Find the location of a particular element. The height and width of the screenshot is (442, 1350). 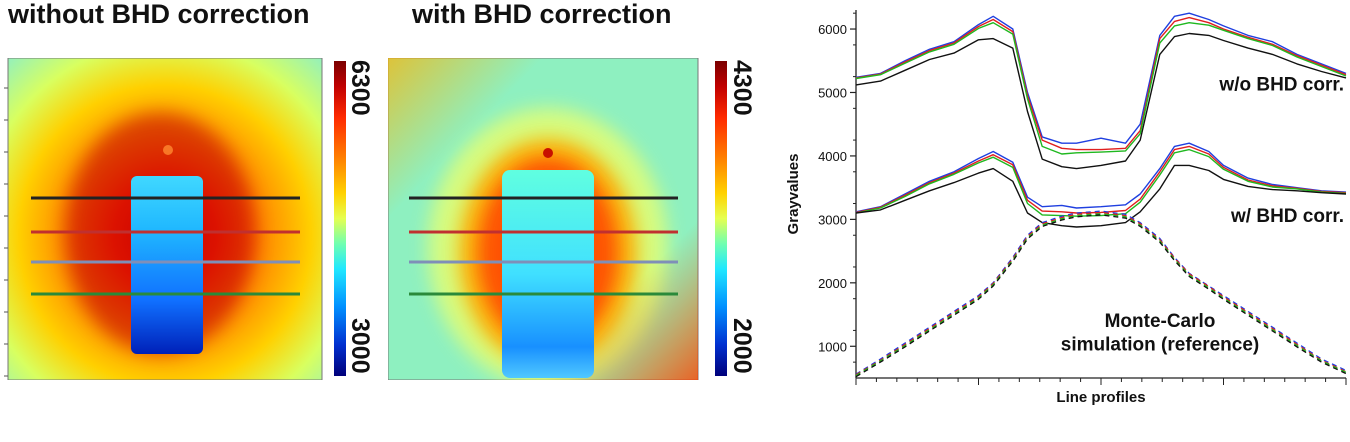

y-tick-label: 1000 is located at coordinates (832, 346).